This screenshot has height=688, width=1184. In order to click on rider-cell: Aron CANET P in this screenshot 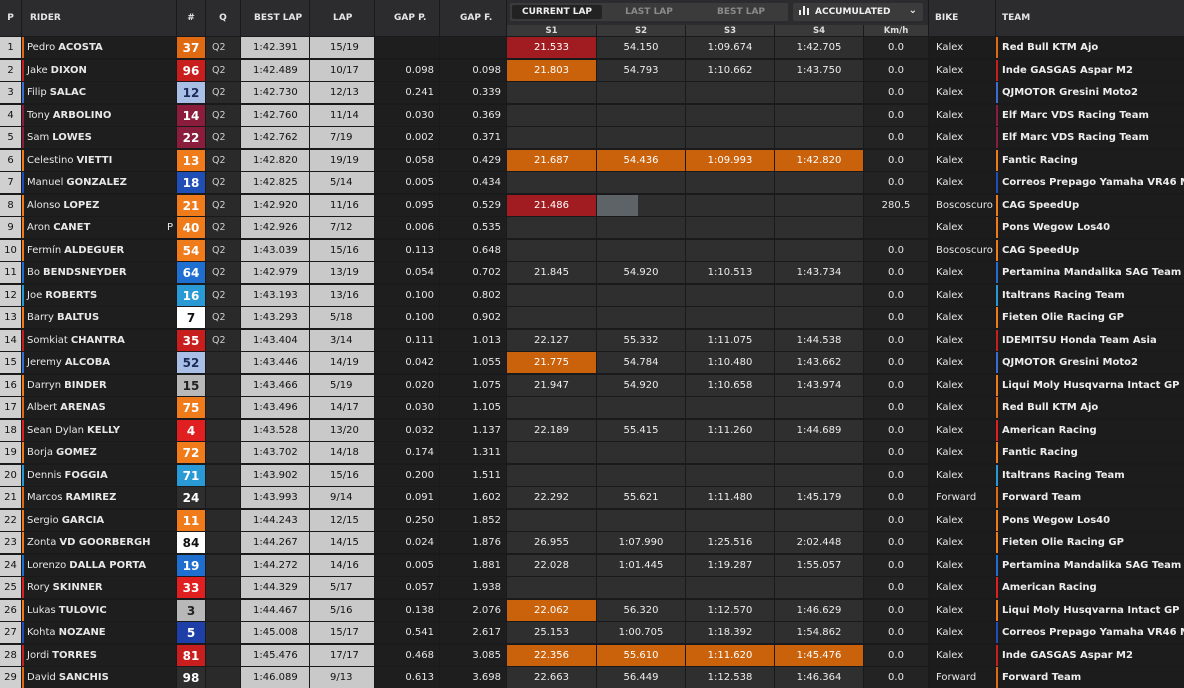, I will do `click(99, 227)`.